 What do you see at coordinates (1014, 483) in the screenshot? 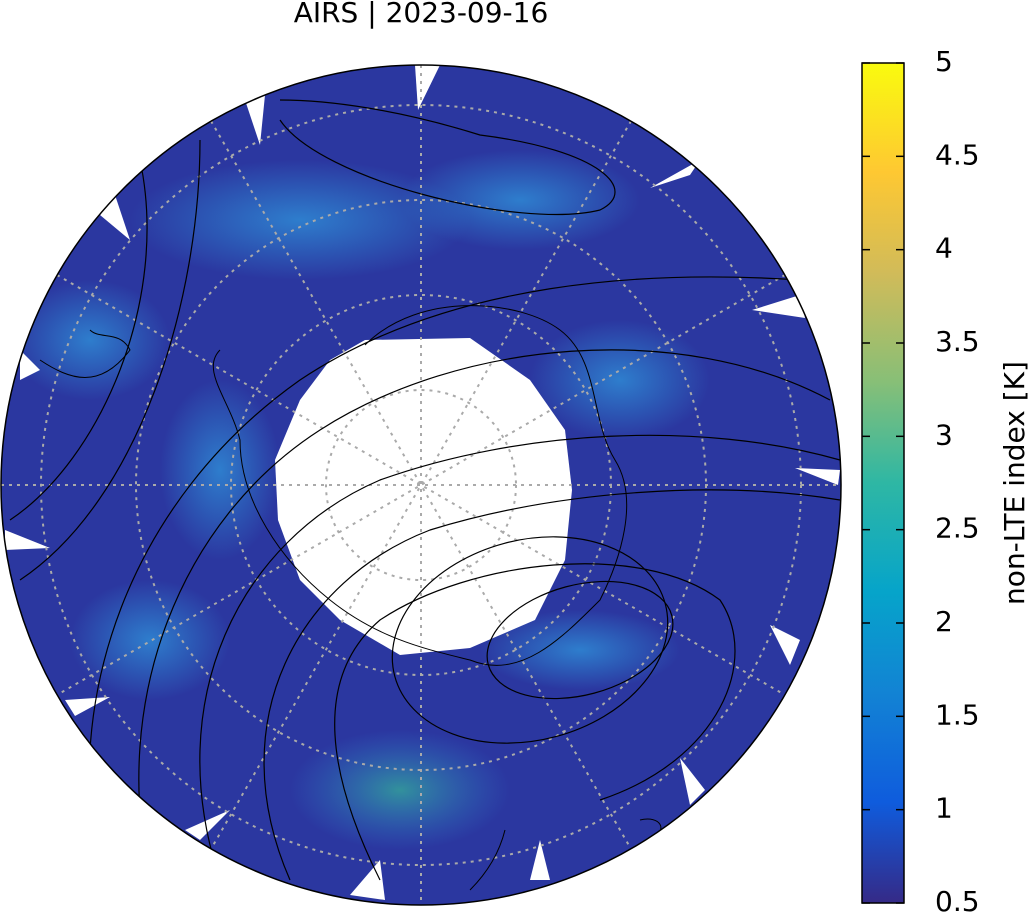
I see `colorbar-label: non-LTE index [K]` at bounding box center [1014, 483].